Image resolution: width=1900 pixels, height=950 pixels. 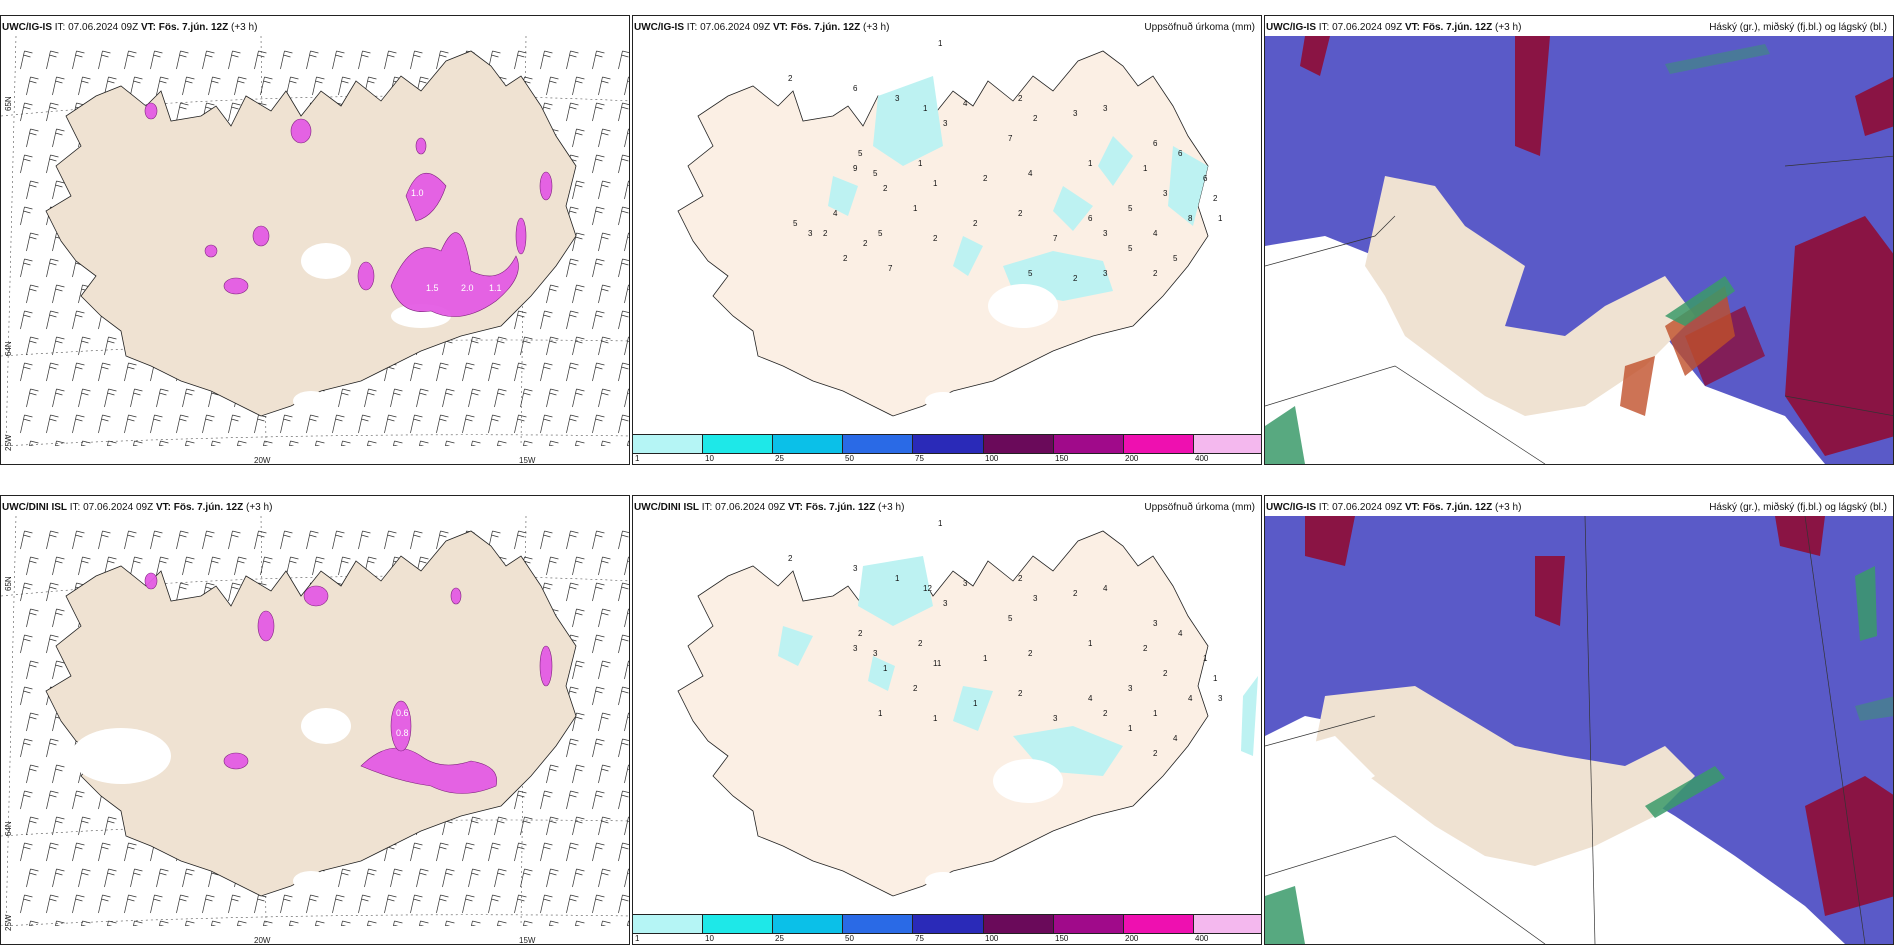 What do you see at coordinates (1010, 138) in the screenshot?
I see `precip-value-label: 7` at bounding box center [1010, 138].